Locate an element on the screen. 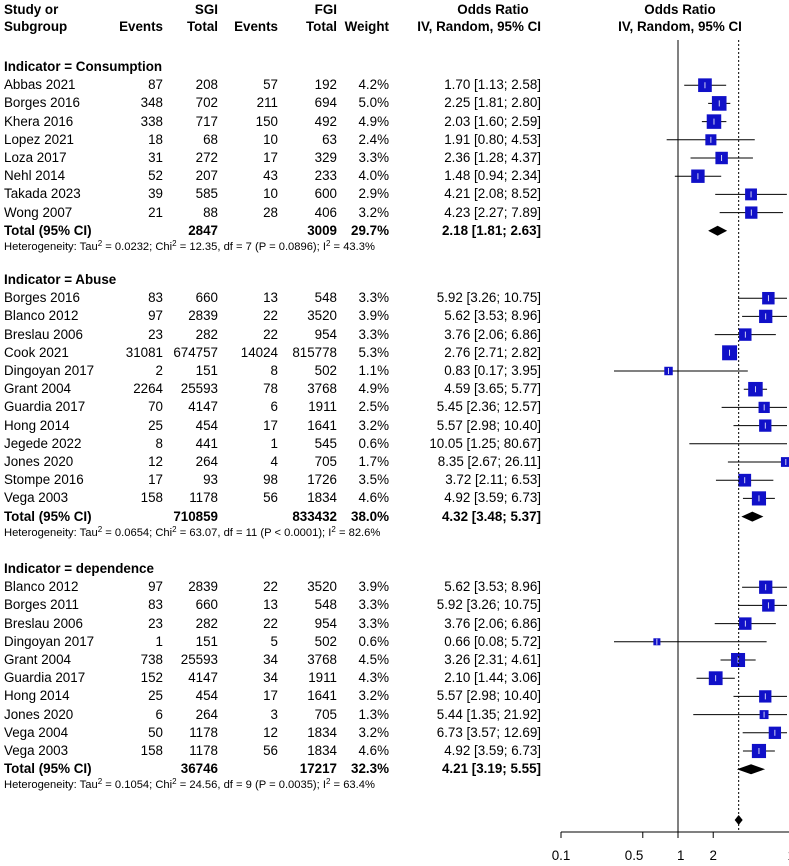 The height and width of the screenshot is (866, 789). study-name: Nehl 2014 is located at coordinates (35, 176).